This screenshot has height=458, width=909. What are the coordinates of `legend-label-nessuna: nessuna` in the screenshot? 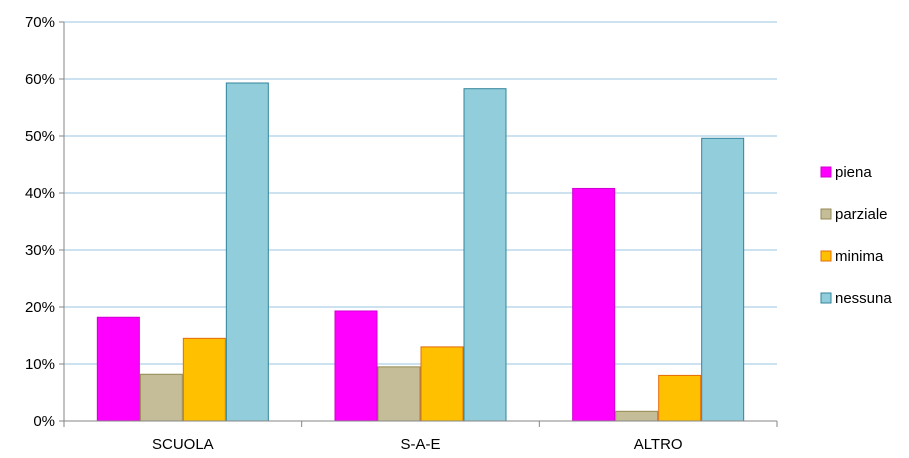 It's located at (863, 298).